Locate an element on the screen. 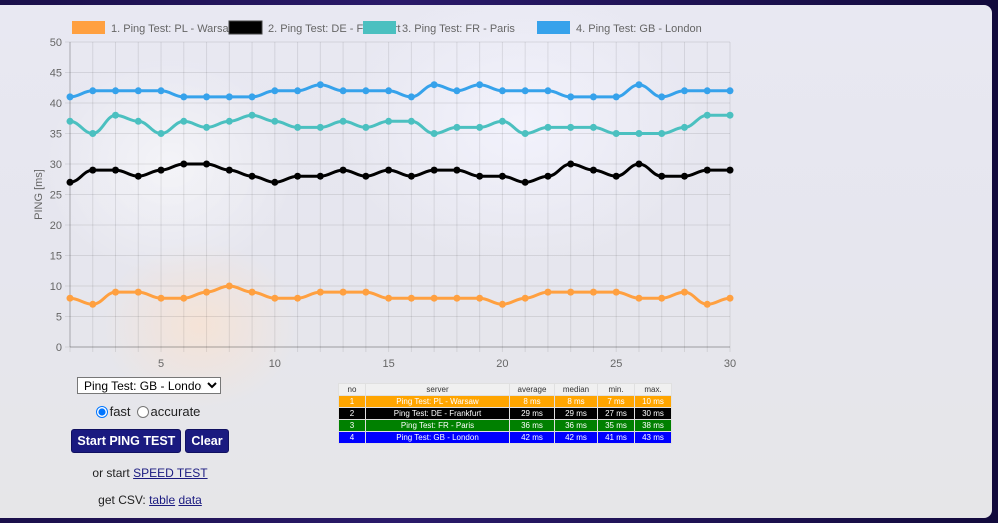  accurate-radio is located at coordinates (142, 411).